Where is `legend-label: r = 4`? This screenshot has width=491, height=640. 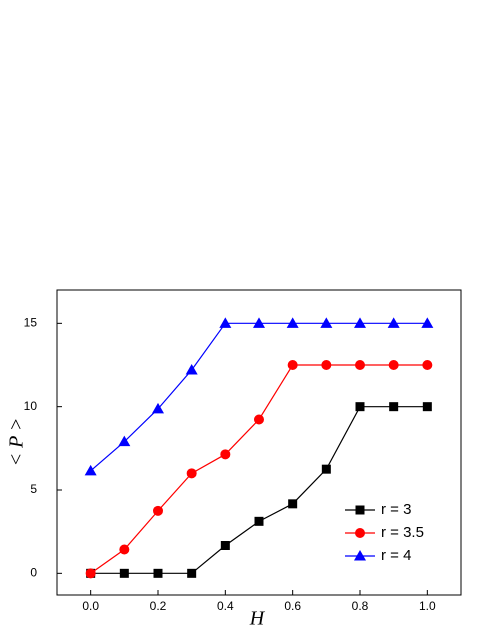
legend-label: r = 4 is located at coordinates (396, 555).